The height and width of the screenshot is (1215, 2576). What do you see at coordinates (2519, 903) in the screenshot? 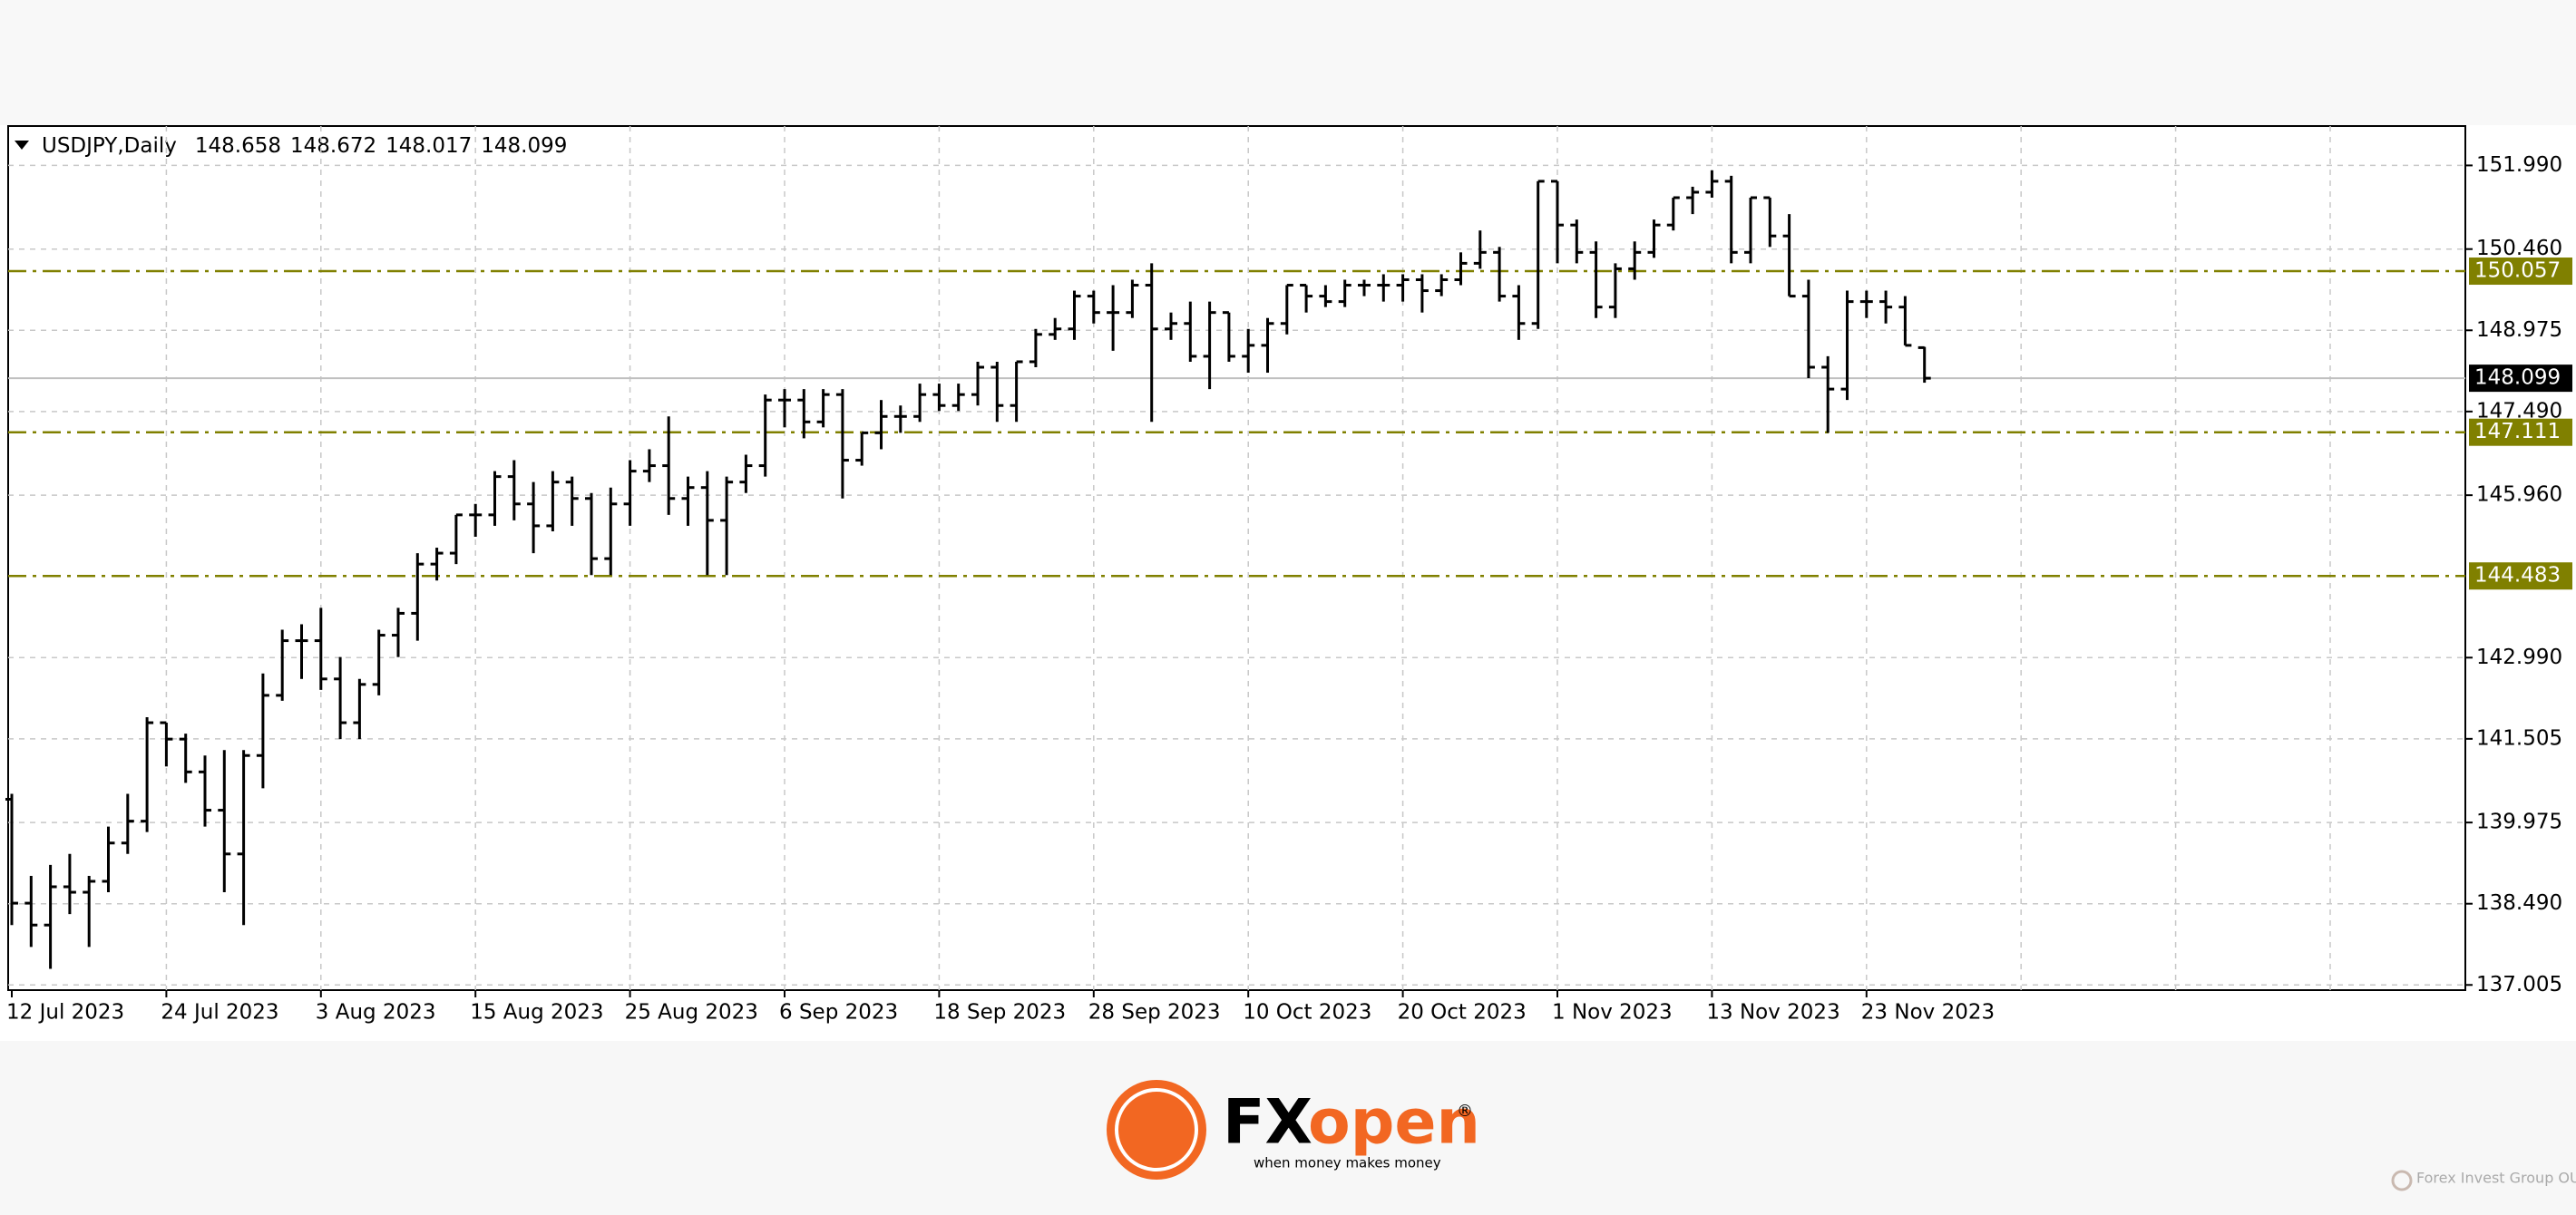
I see `y-tick-label: 138.490` at bounding box center [2519, 903].